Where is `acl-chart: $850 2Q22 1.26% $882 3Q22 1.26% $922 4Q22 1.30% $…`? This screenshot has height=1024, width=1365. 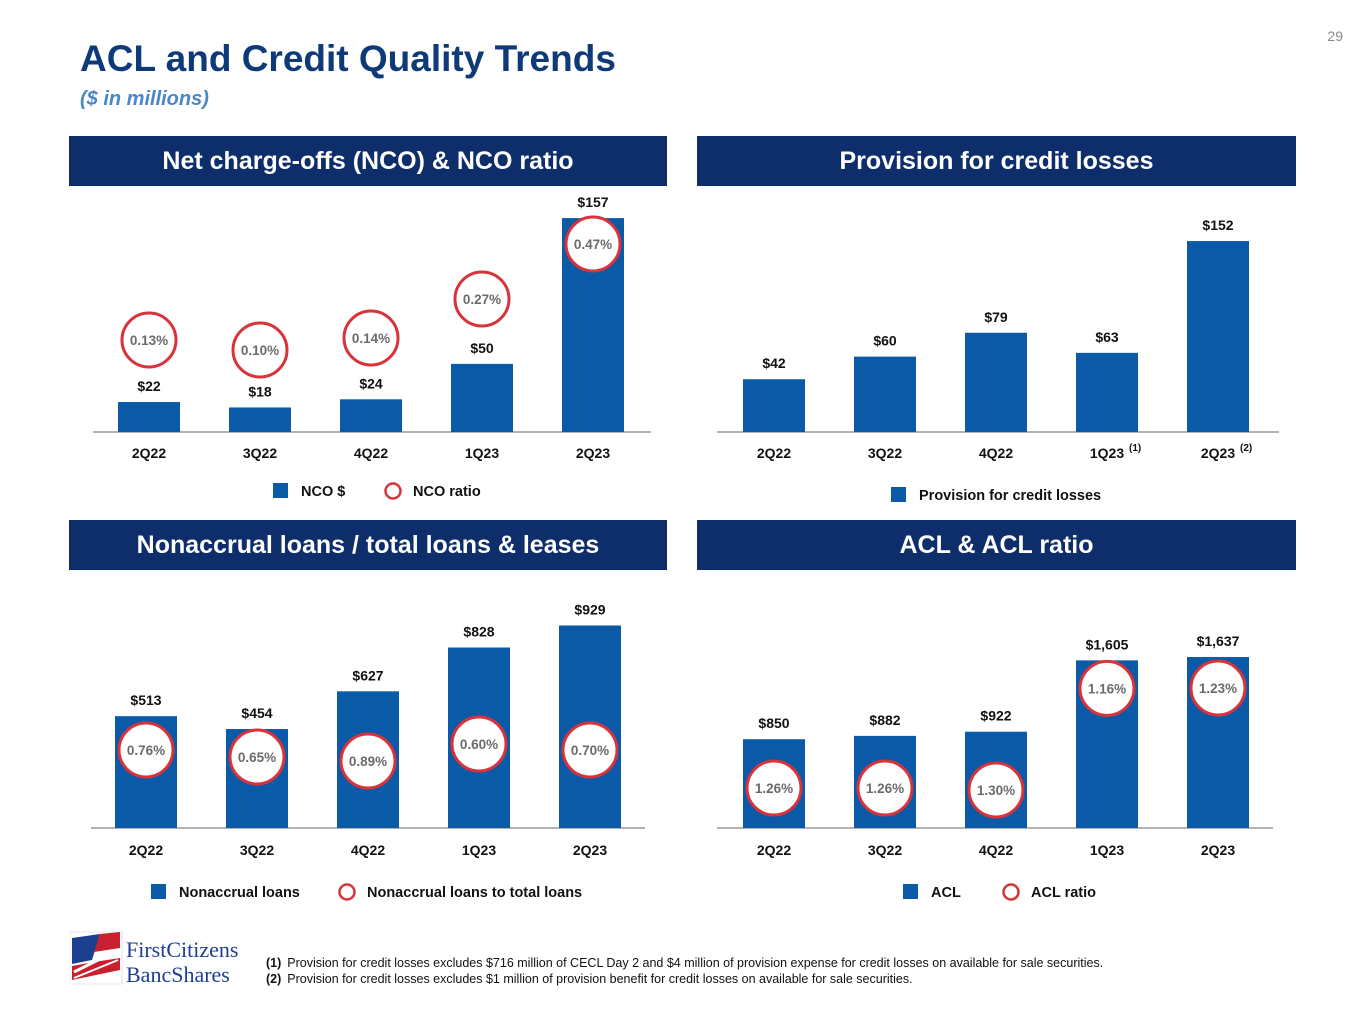
acl-chart: $850 2Q22 1.26% $882 3Q22 1.26% $922 4Q22 1.30% $… is located at coordinates (995, 767).